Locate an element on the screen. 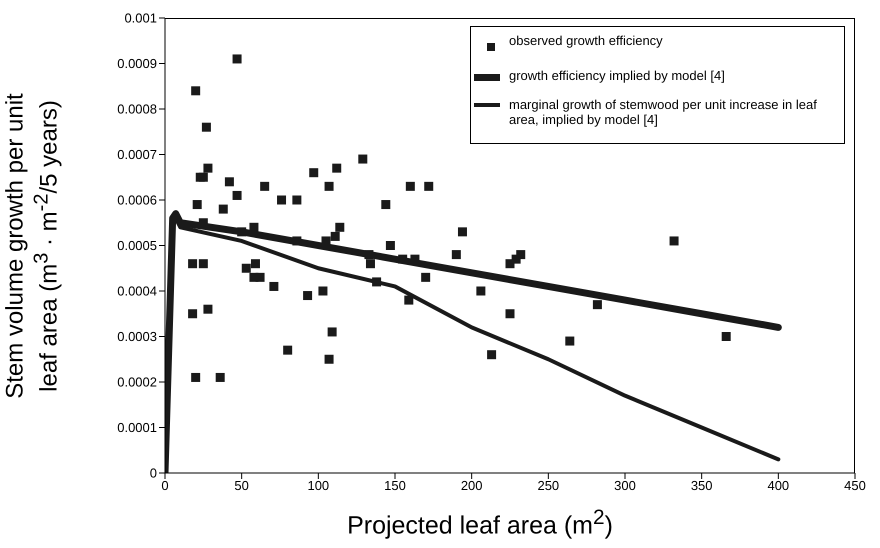  legend-label: marginal growth of stemwood per unit increase in leaf area, implied by model [4] is located at coordinates (663, 112).